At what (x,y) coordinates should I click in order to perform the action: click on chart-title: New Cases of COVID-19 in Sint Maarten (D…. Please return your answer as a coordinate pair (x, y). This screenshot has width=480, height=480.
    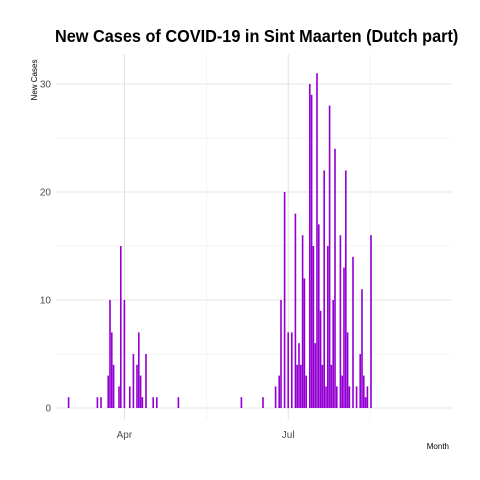
    Looking at the image, I should click on (257, 36).